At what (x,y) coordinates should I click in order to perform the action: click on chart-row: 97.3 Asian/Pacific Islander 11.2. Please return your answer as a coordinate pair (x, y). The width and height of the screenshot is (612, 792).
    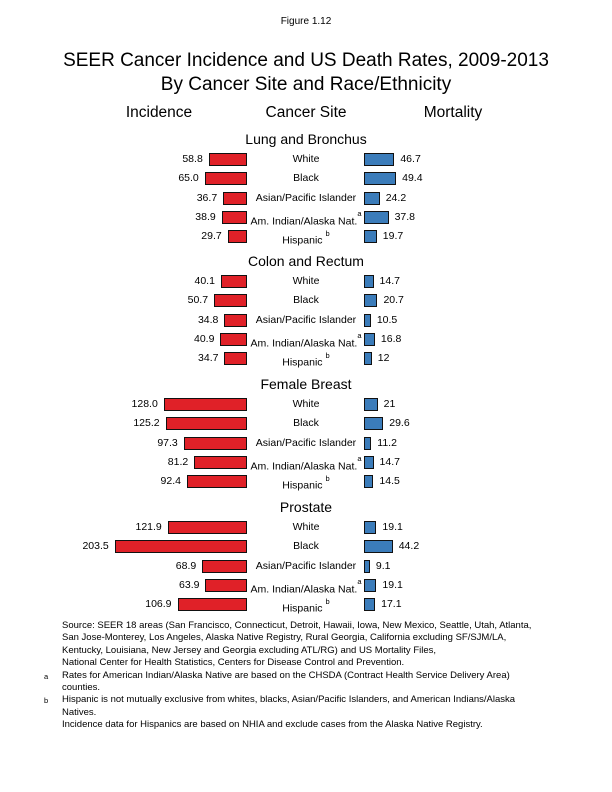
    Looking at the image, I should click on (306, 443).